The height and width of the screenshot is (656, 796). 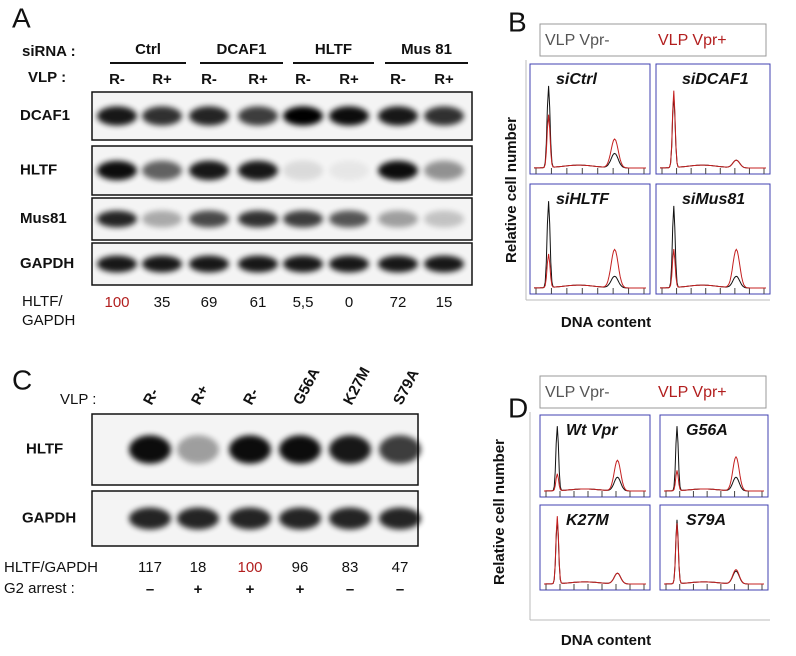 I want to click on panel-label: D, so click(x=518, y=407).